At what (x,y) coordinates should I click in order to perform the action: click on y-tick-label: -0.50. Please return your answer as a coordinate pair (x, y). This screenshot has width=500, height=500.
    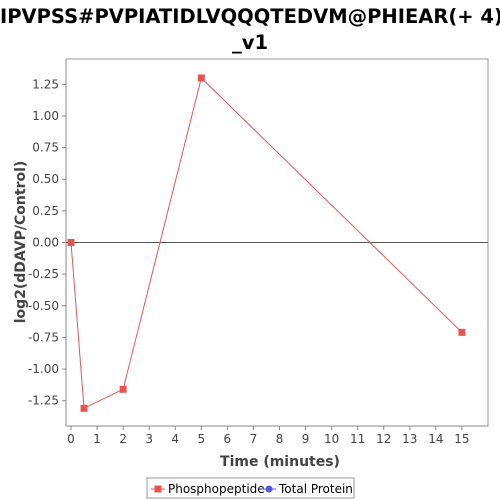
    Looking at the image, I should click on (43, 306).